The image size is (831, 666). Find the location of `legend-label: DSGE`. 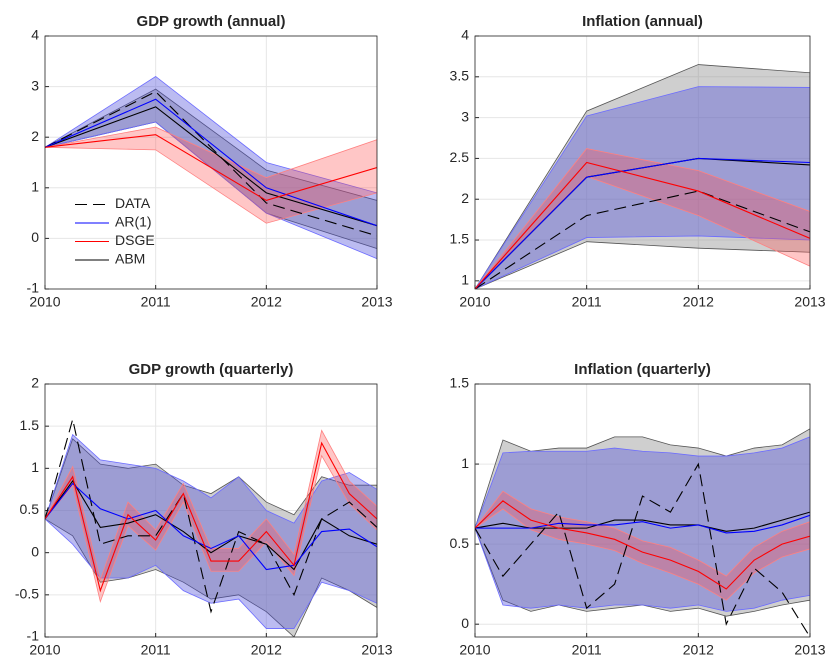

legend-label: DSGE is located at coordinates (135, 240).